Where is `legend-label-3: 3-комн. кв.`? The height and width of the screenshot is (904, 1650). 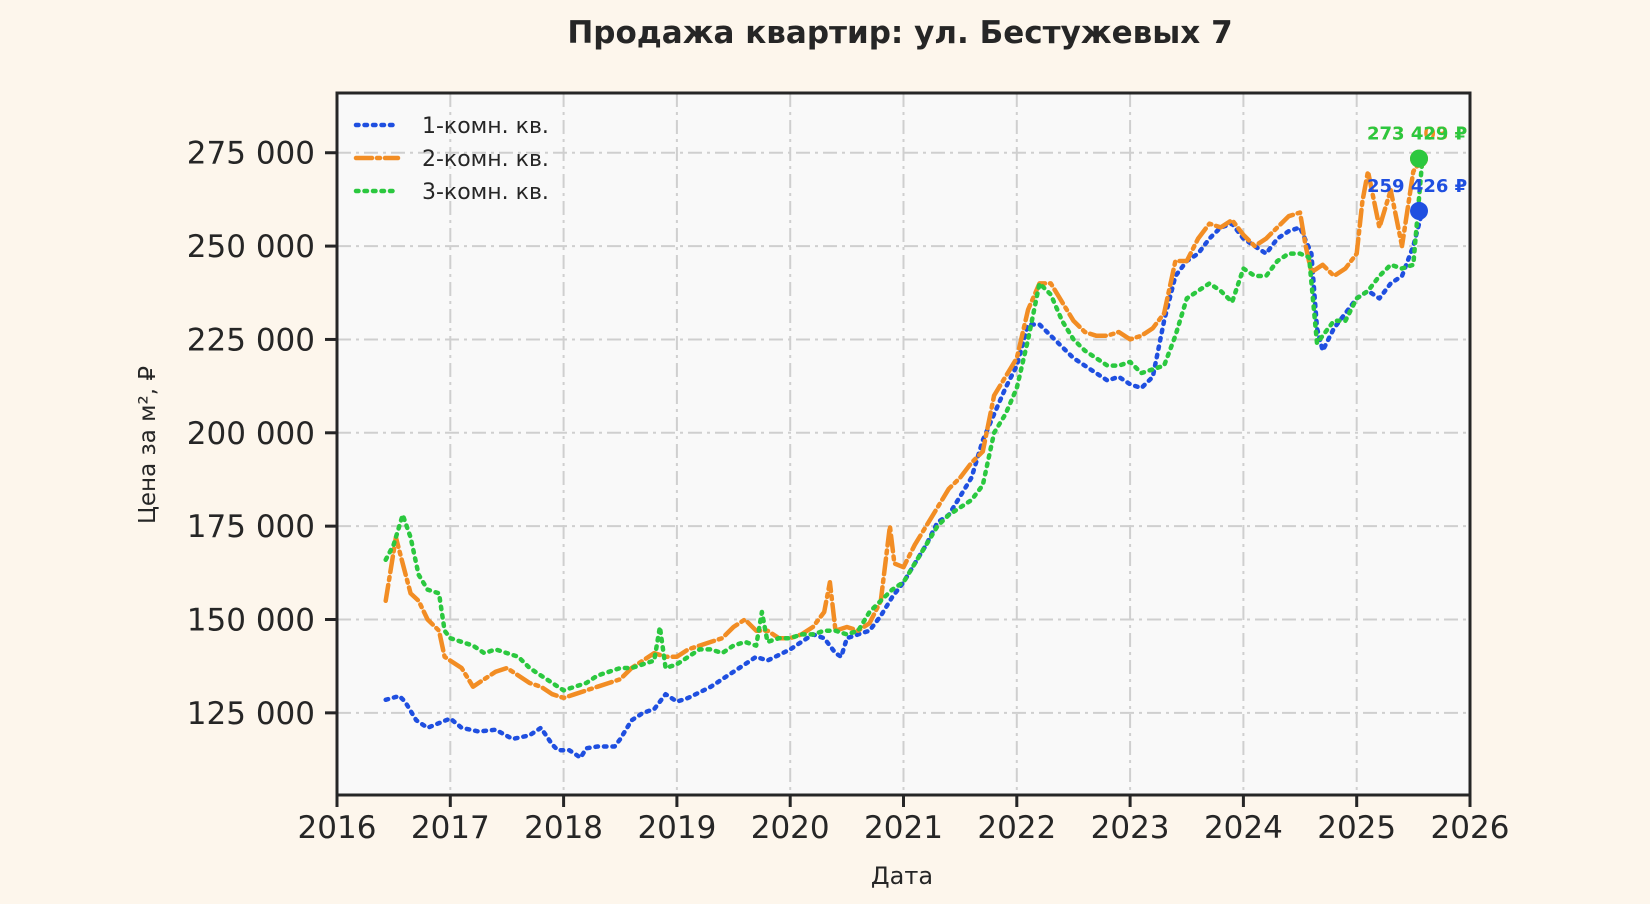
legend-label-3: 3-комн. кв. is located at coordinates (485, 192).